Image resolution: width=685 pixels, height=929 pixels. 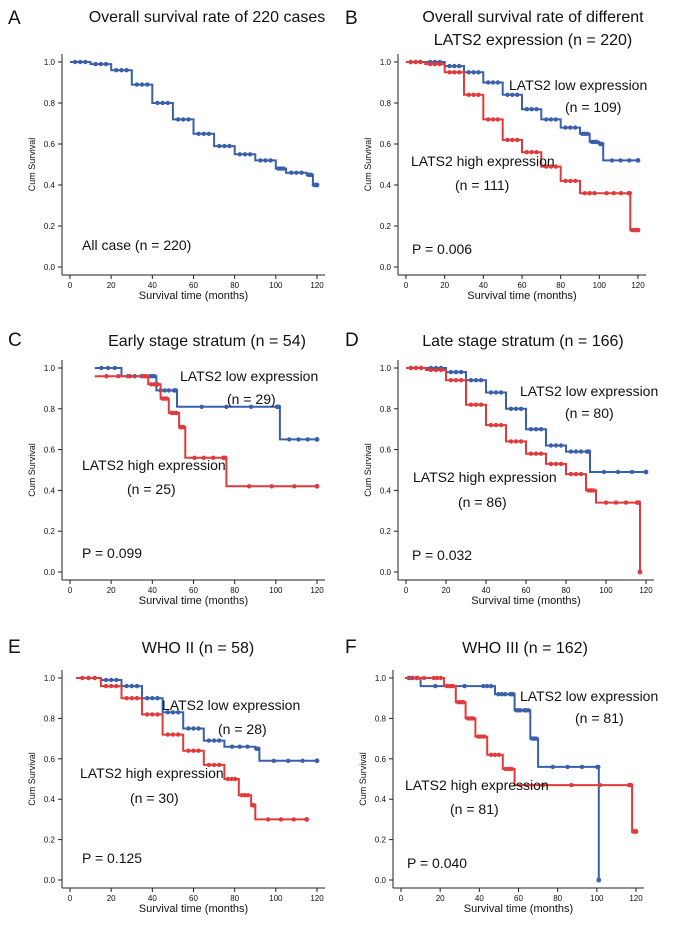 What do you see at coordinates (154, 798) in the screenshot?
I see `annotation: (n = 30)` at bounding box center [154, 798].